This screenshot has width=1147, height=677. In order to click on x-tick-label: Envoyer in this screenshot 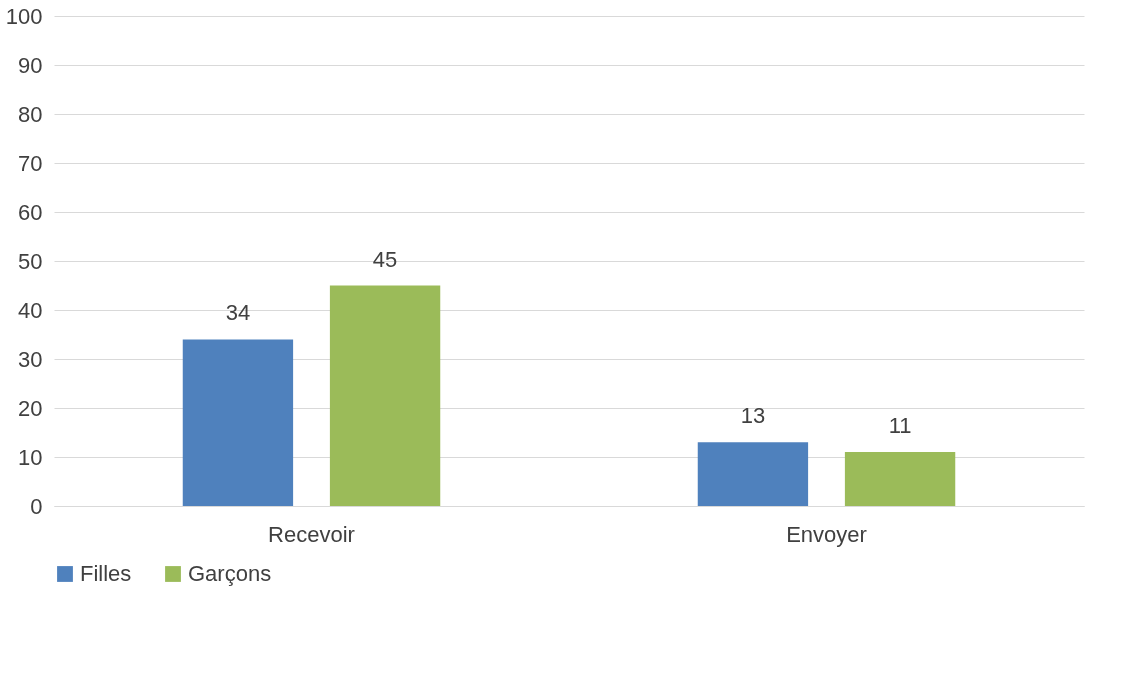, I will do `click(826, 534)`.